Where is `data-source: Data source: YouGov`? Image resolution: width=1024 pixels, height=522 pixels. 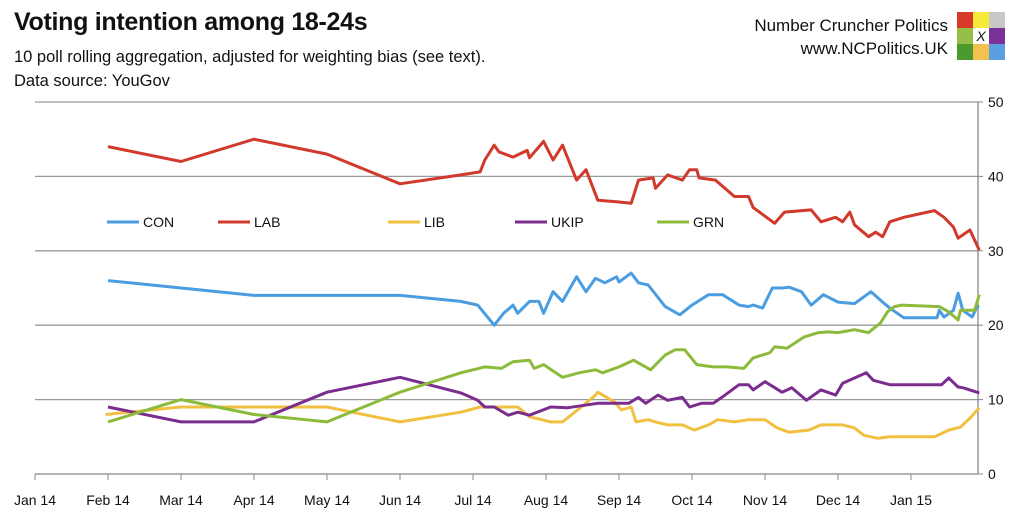
data-source: Data source: YouGov is located at coordinates (92, 81).